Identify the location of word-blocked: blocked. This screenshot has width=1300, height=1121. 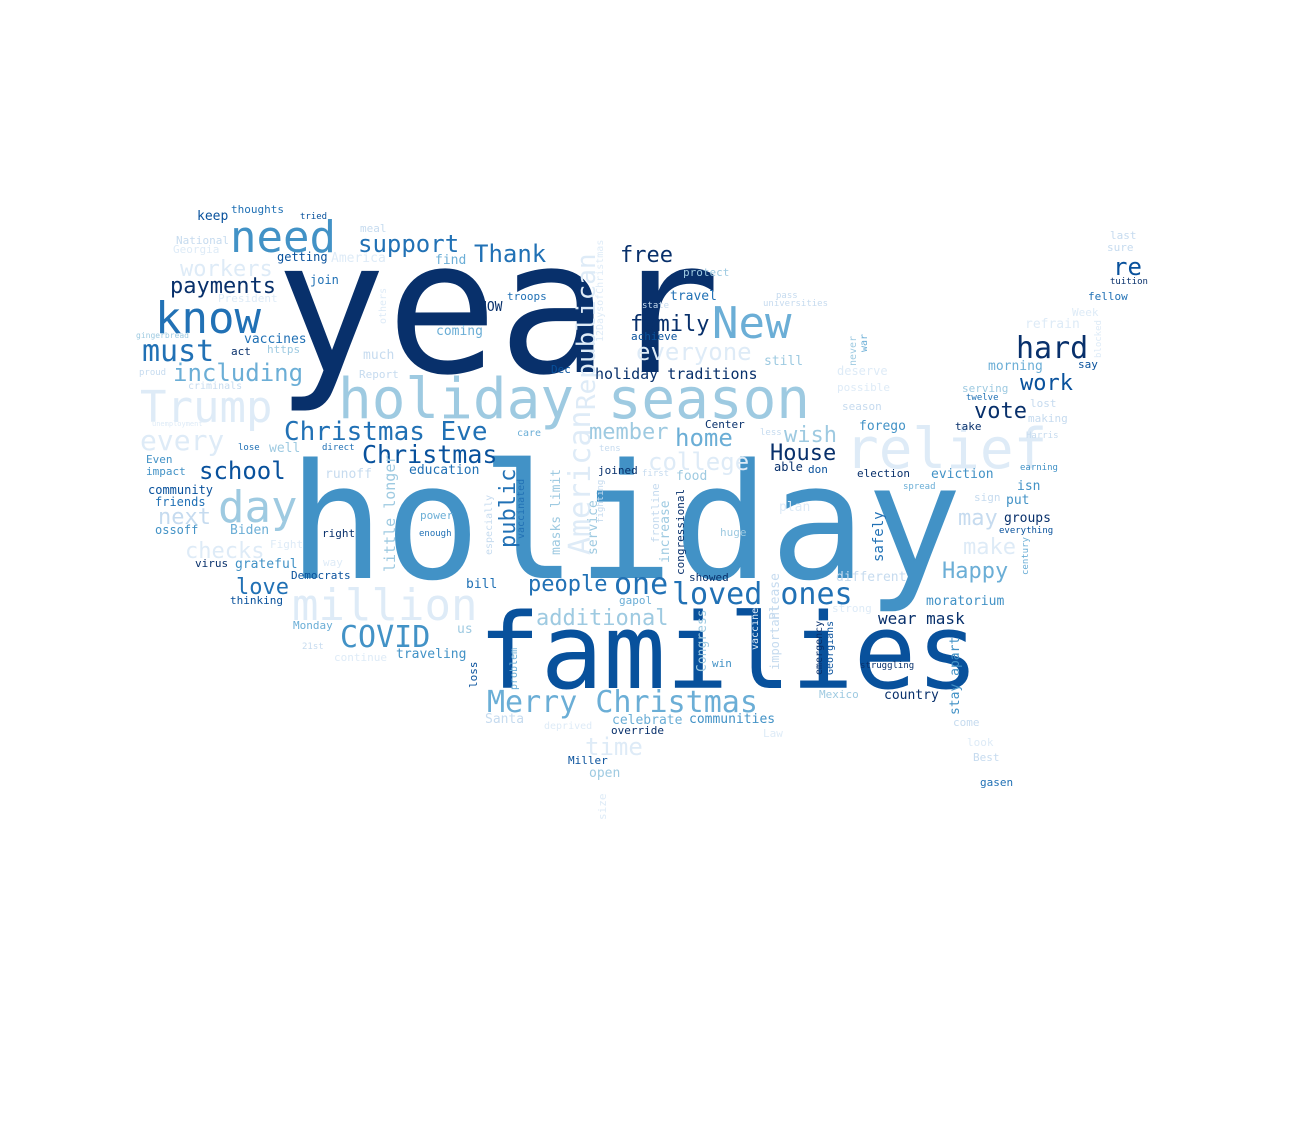
(1099, 339).